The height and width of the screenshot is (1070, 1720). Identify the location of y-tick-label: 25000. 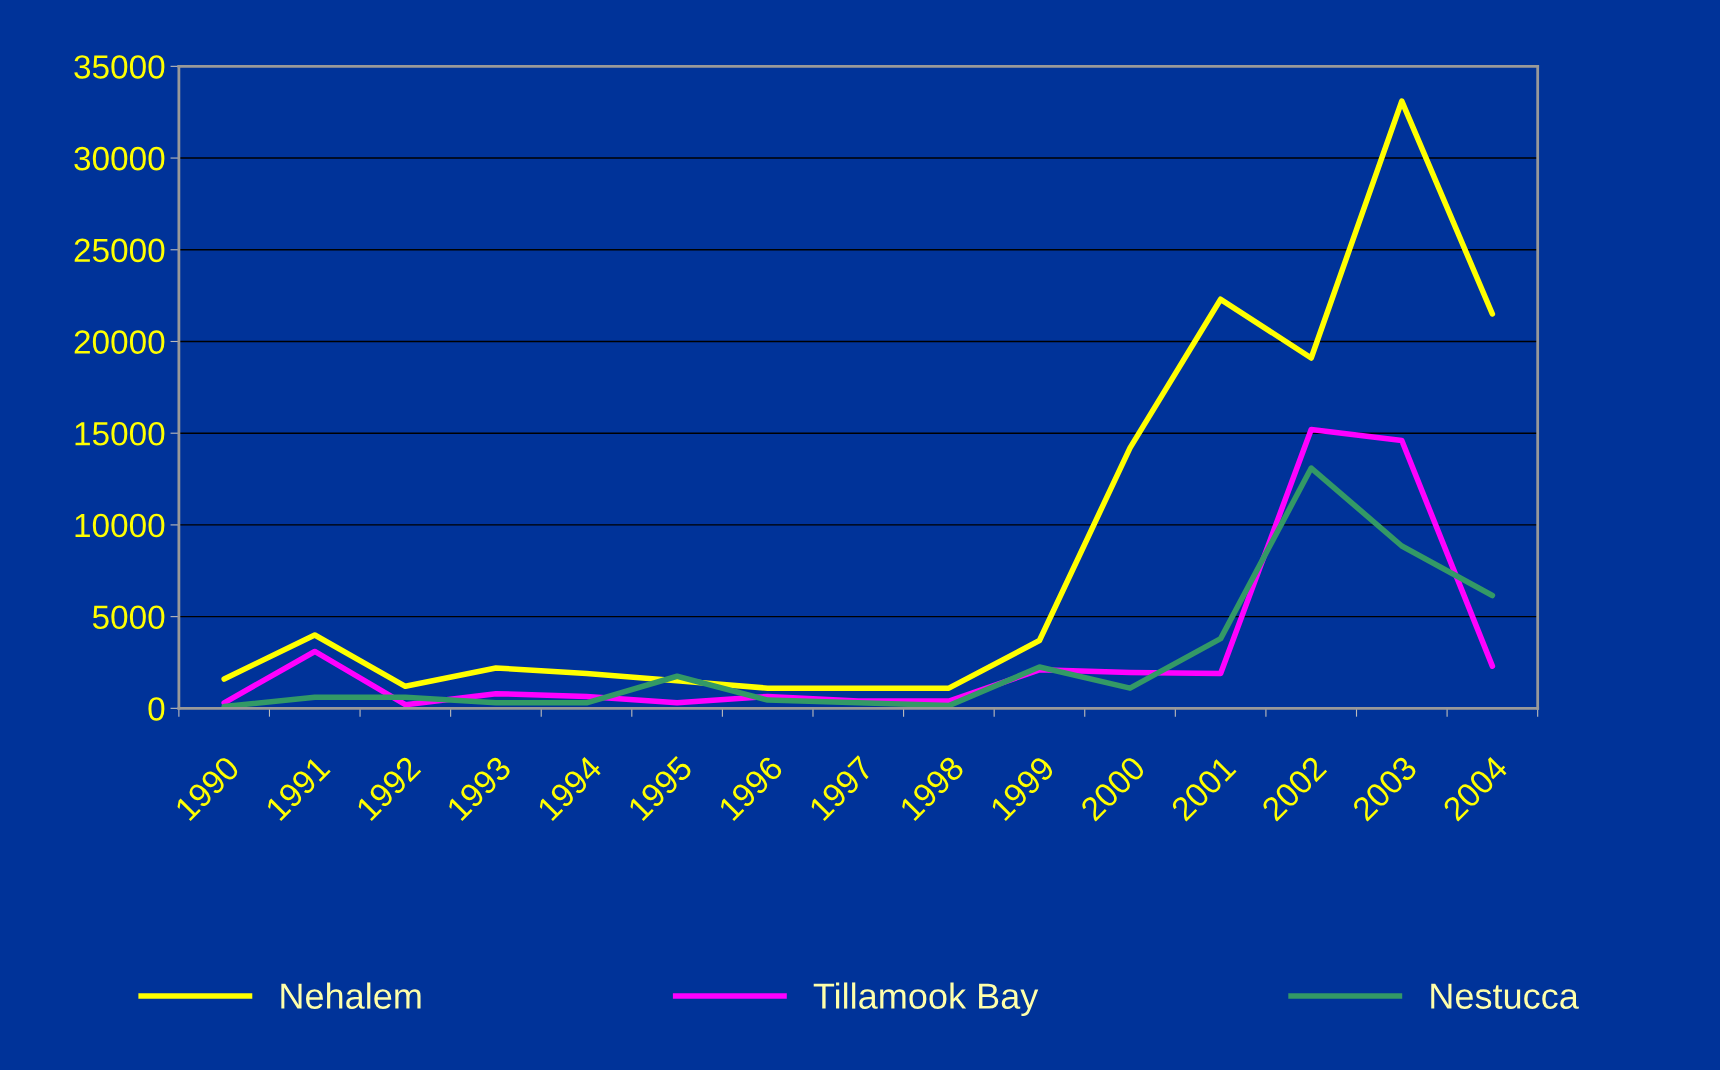
(119, 250).